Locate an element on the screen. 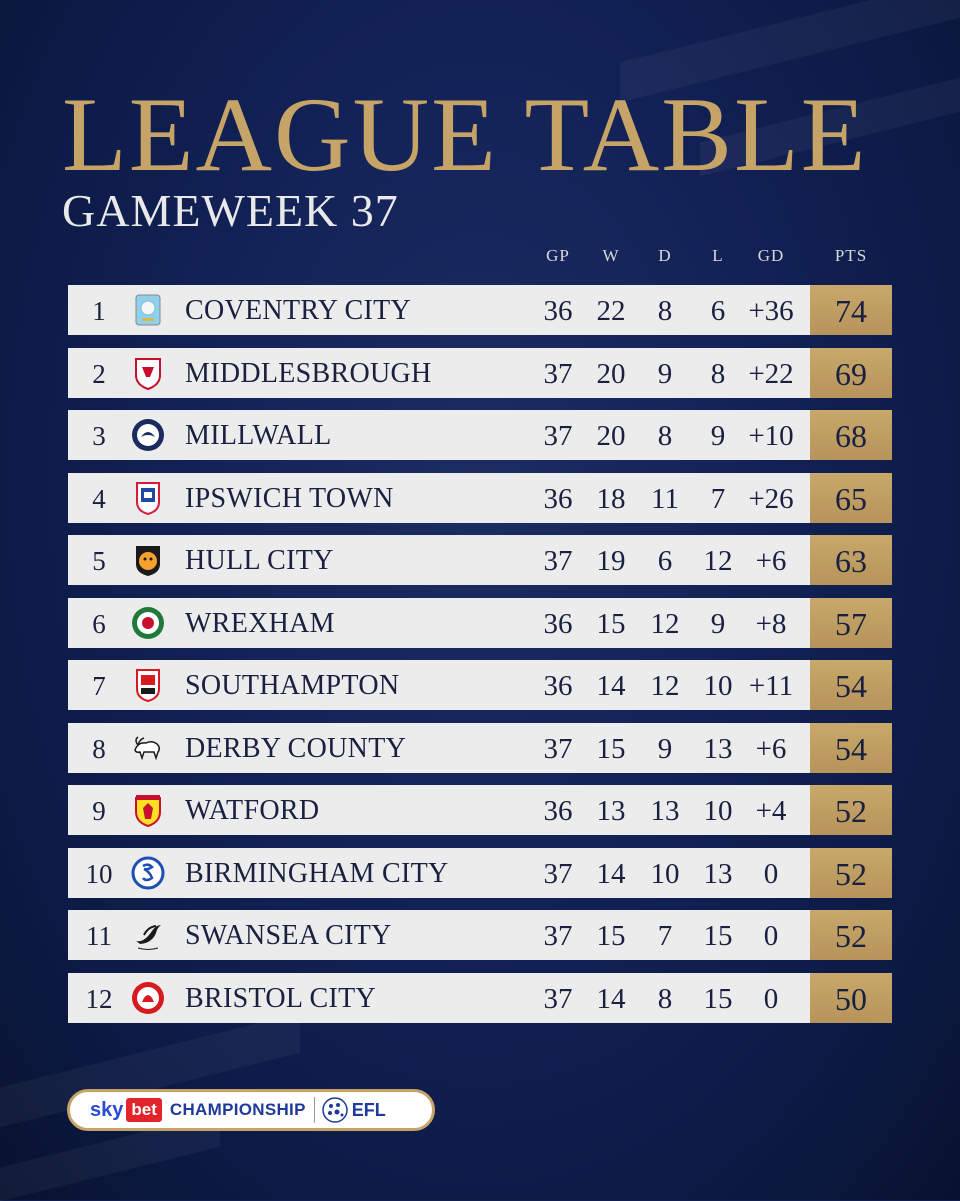 The height and width of the screenshot is (1201, 960). millwall-crest-icon is located at coordinates (148, 435).